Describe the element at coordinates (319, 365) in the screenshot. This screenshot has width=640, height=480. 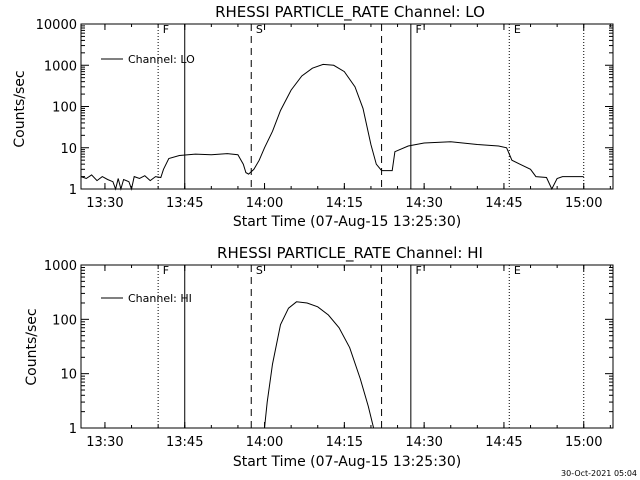
I see `series-line` at that location.